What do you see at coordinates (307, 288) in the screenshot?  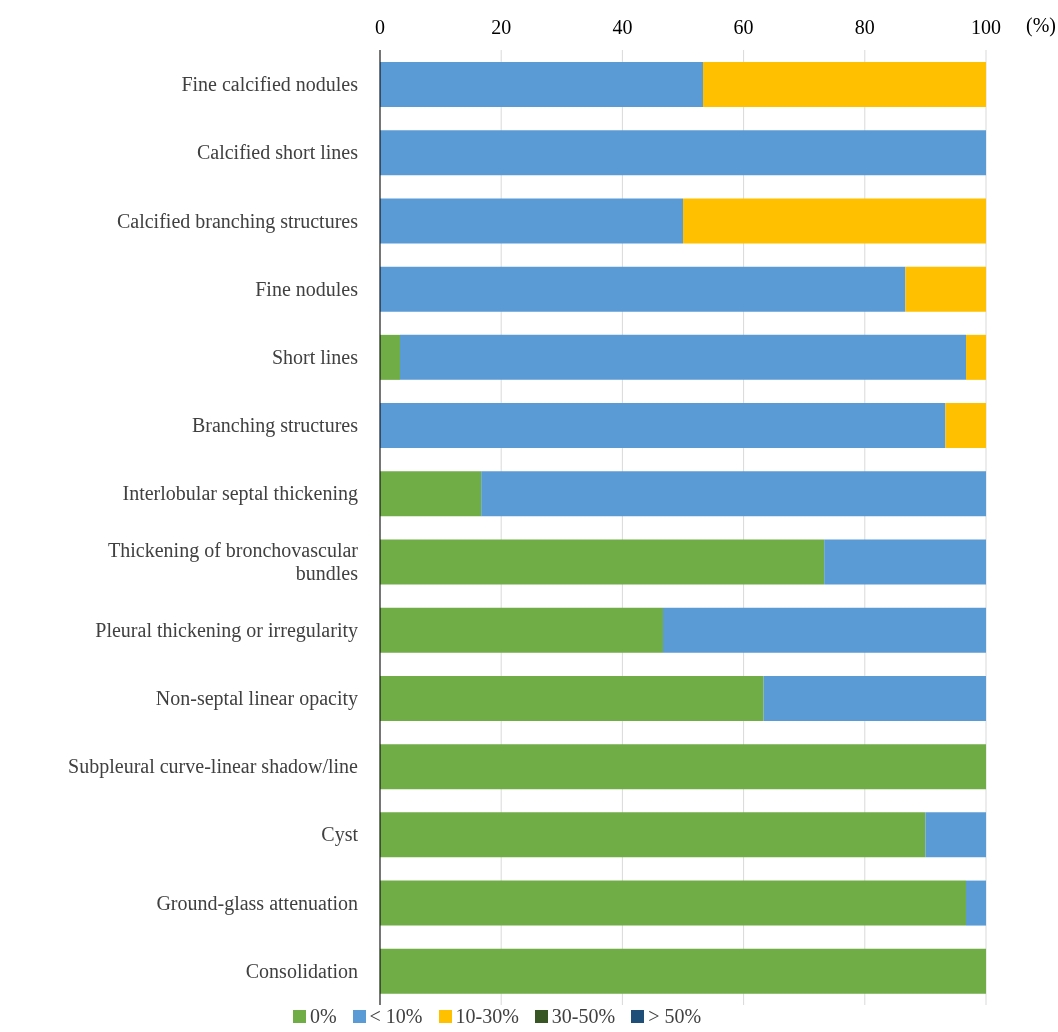 I see `y-tick-label: Fine nodules` at bounding box center [307, 288].